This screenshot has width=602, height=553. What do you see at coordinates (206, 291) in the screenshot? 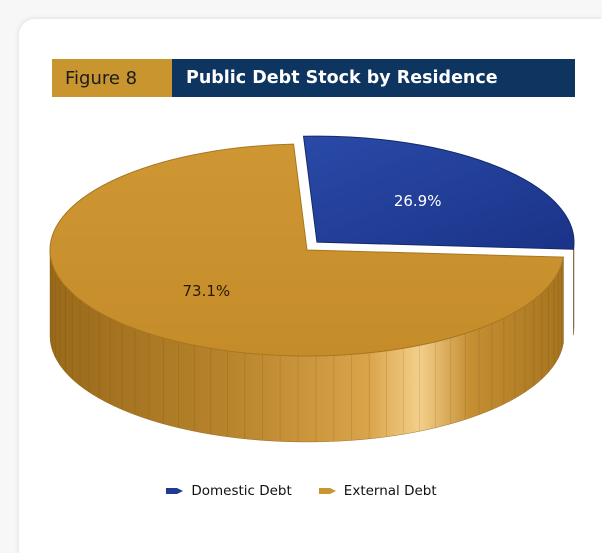
I see `external-data-label: 73.1%` at bounding box center [206, 291].